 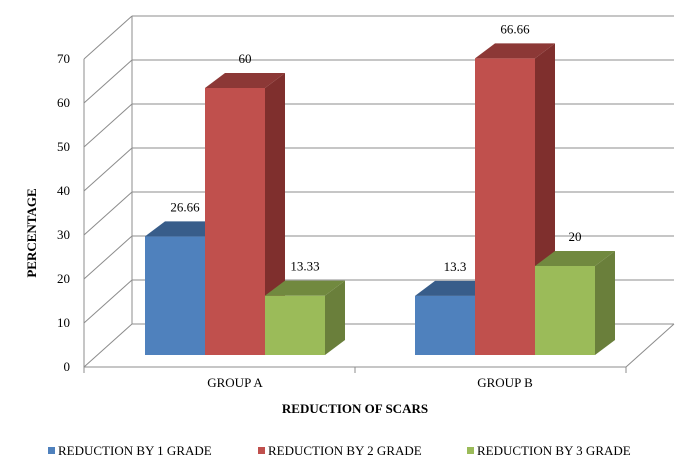 I want to click on y-tick-label: 20, so click(x=63, y=278).